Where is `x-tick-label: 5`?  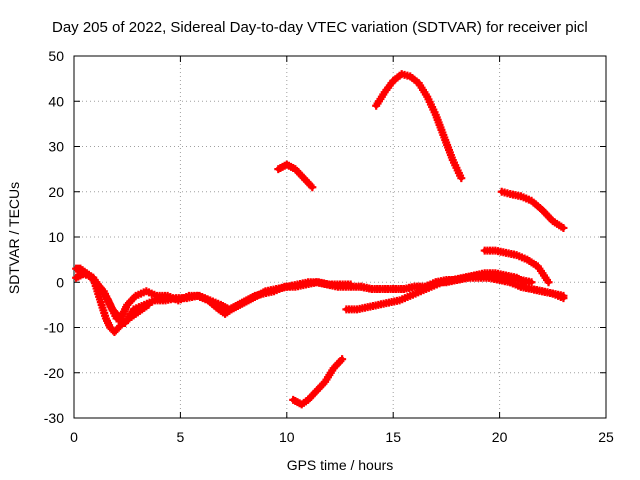
x-tick-label: 5 is located at coordinates (181, 437).